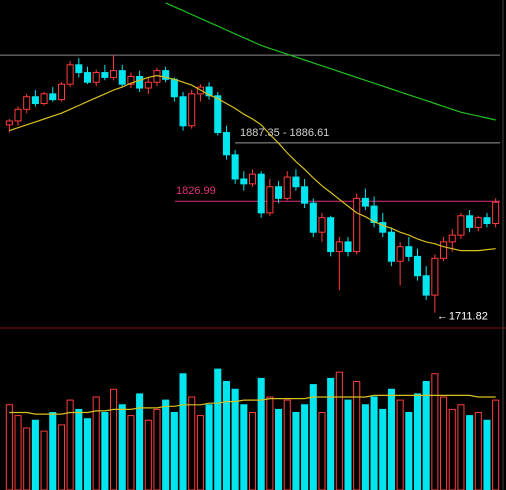  I want to click on level-label: 1826.99, so click(196, 191).